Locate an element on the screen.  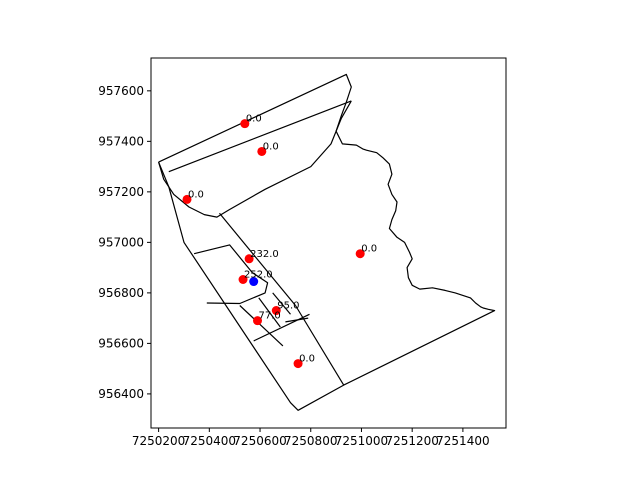
y-tick-label-5: 957400 is located at coordinates (121, 141).